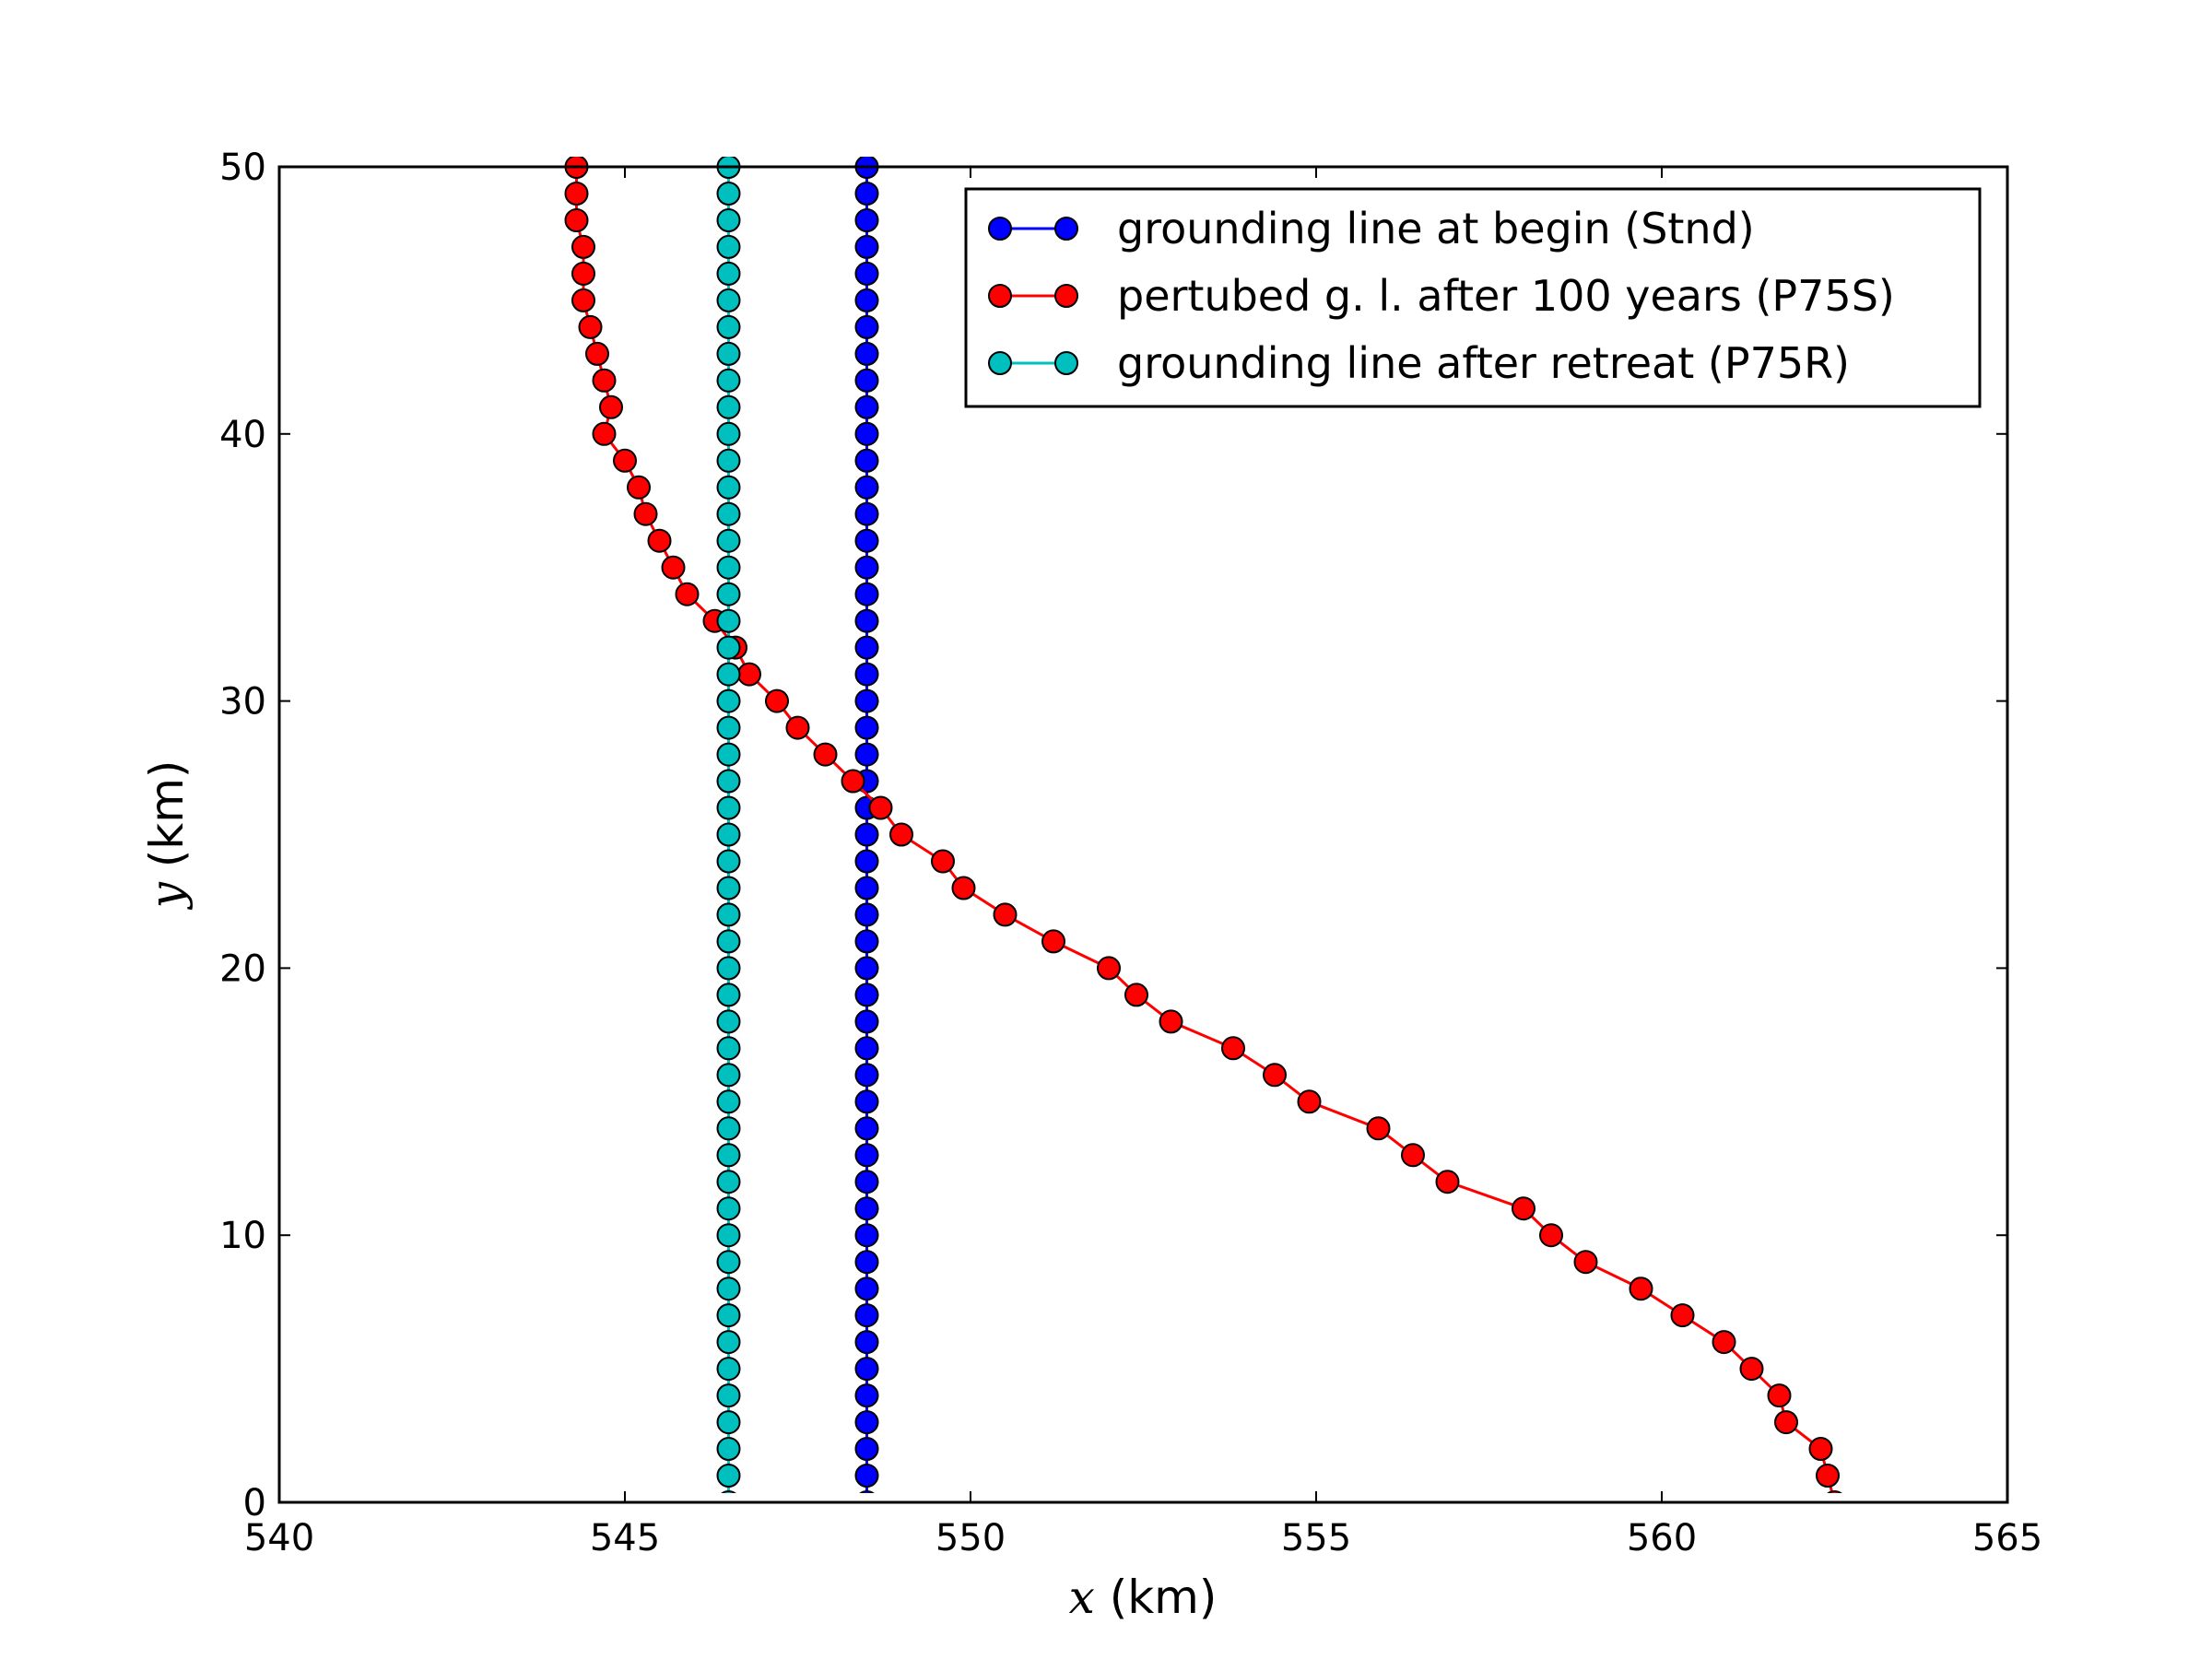 The height and width of the screenshot is (1659, 2212). I want to click on y-tick-label: 0, so click(254, 1503).